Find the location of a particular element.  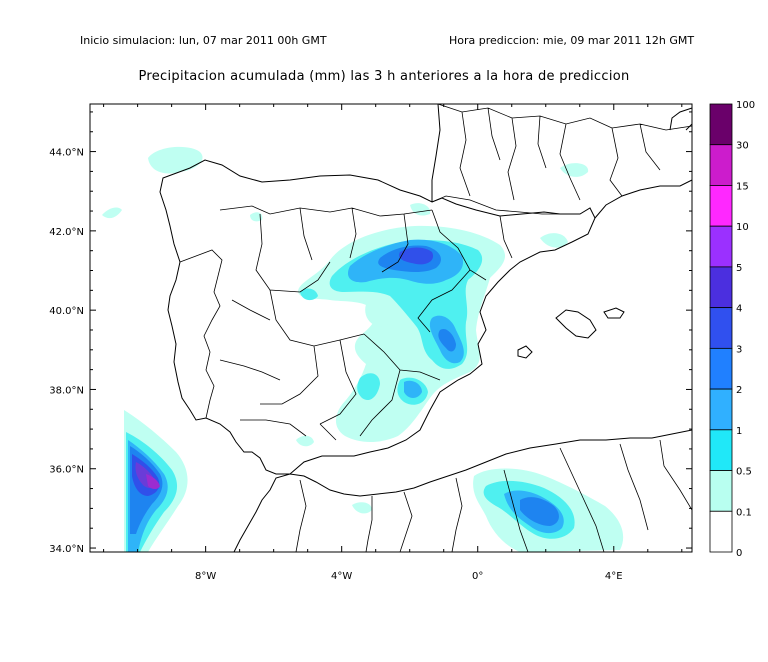

africa-regions is located at coordinates (494, 496).